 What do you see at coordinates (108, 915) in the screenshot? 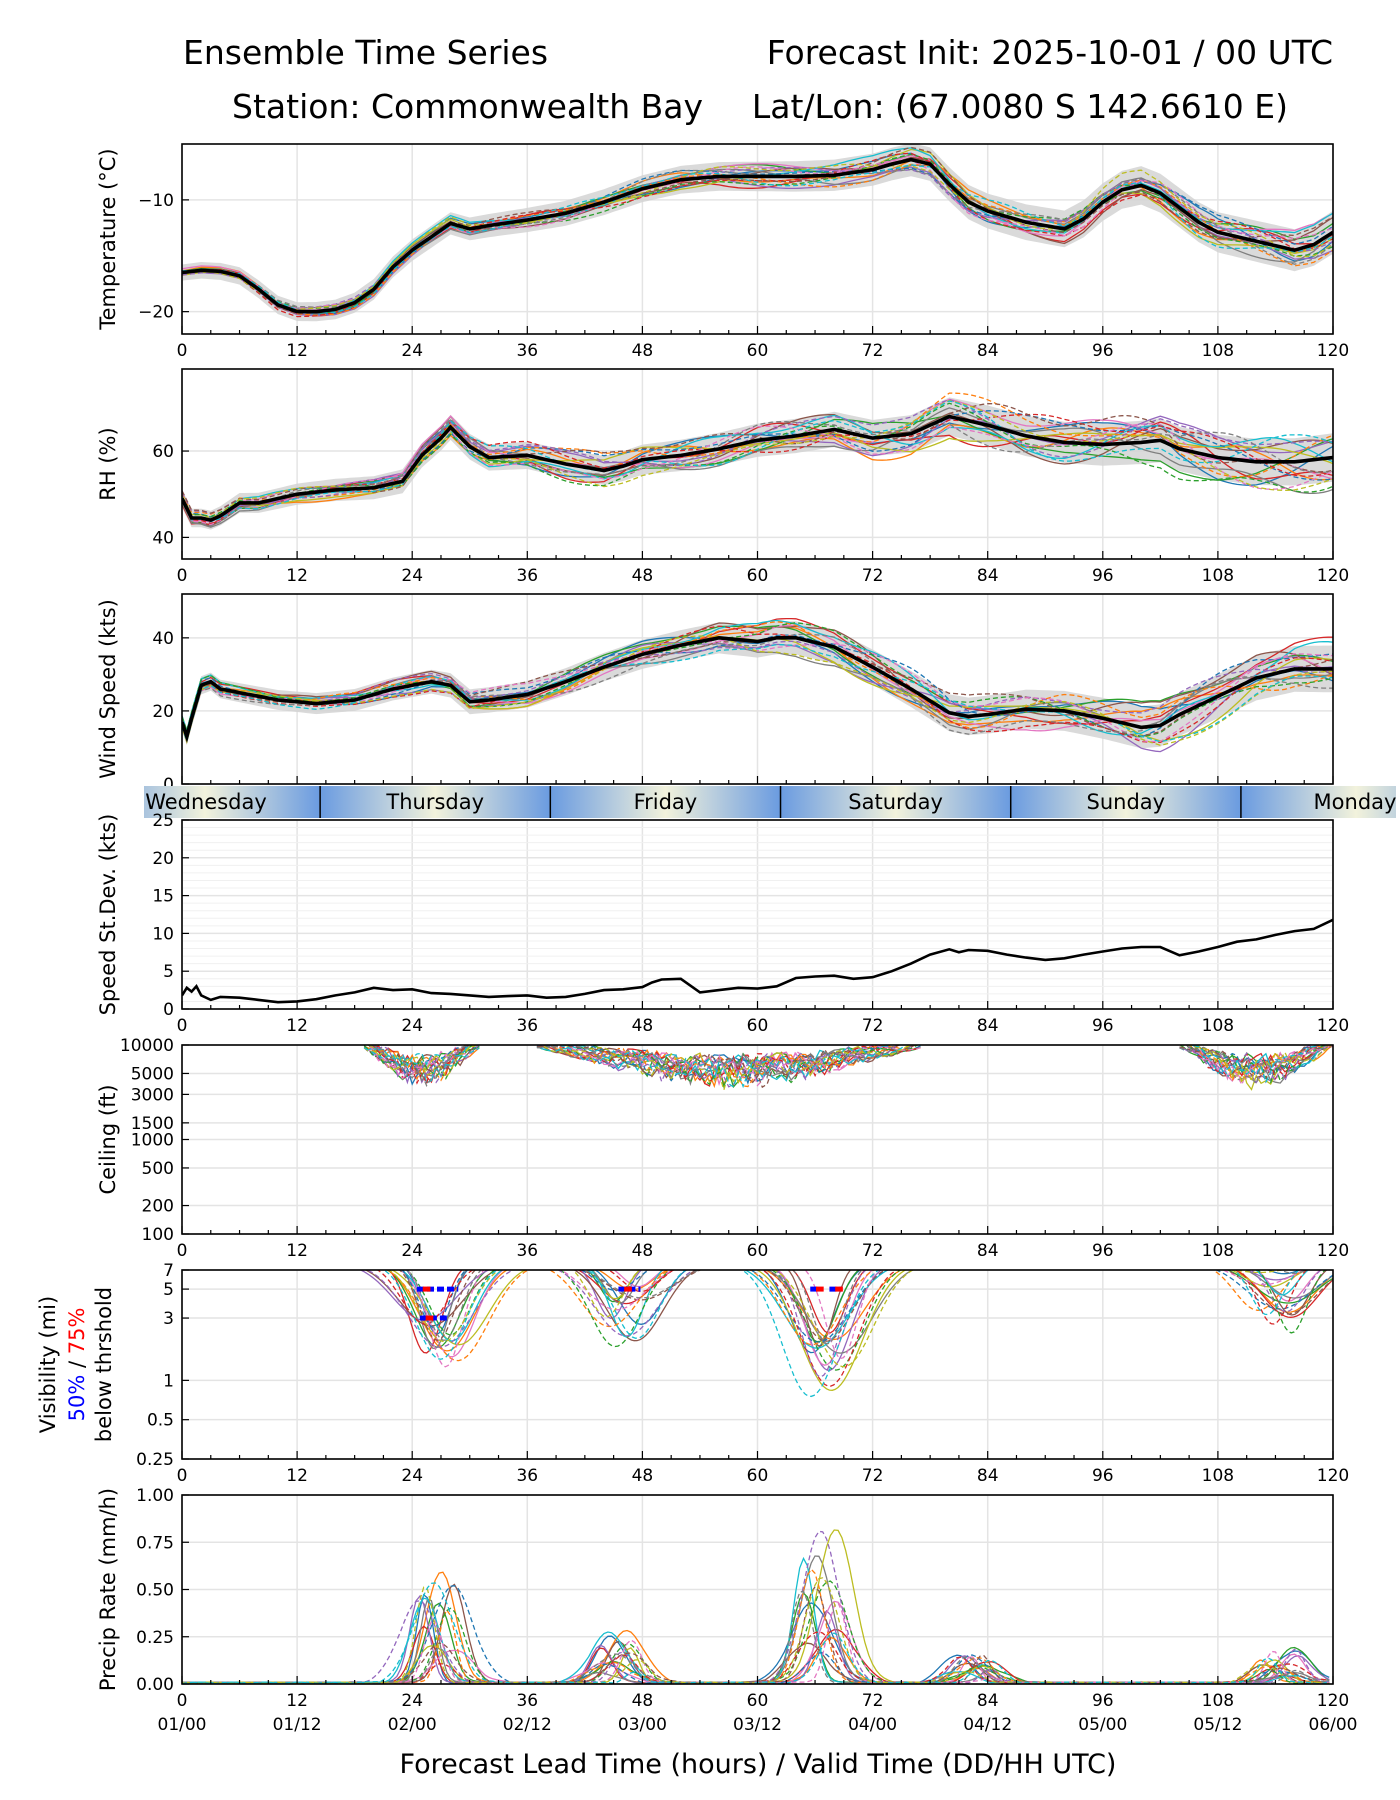
I see `y-axis-label-speed-stdev: Speed St.Dev. (kts)` at bounding box center [108, 915].